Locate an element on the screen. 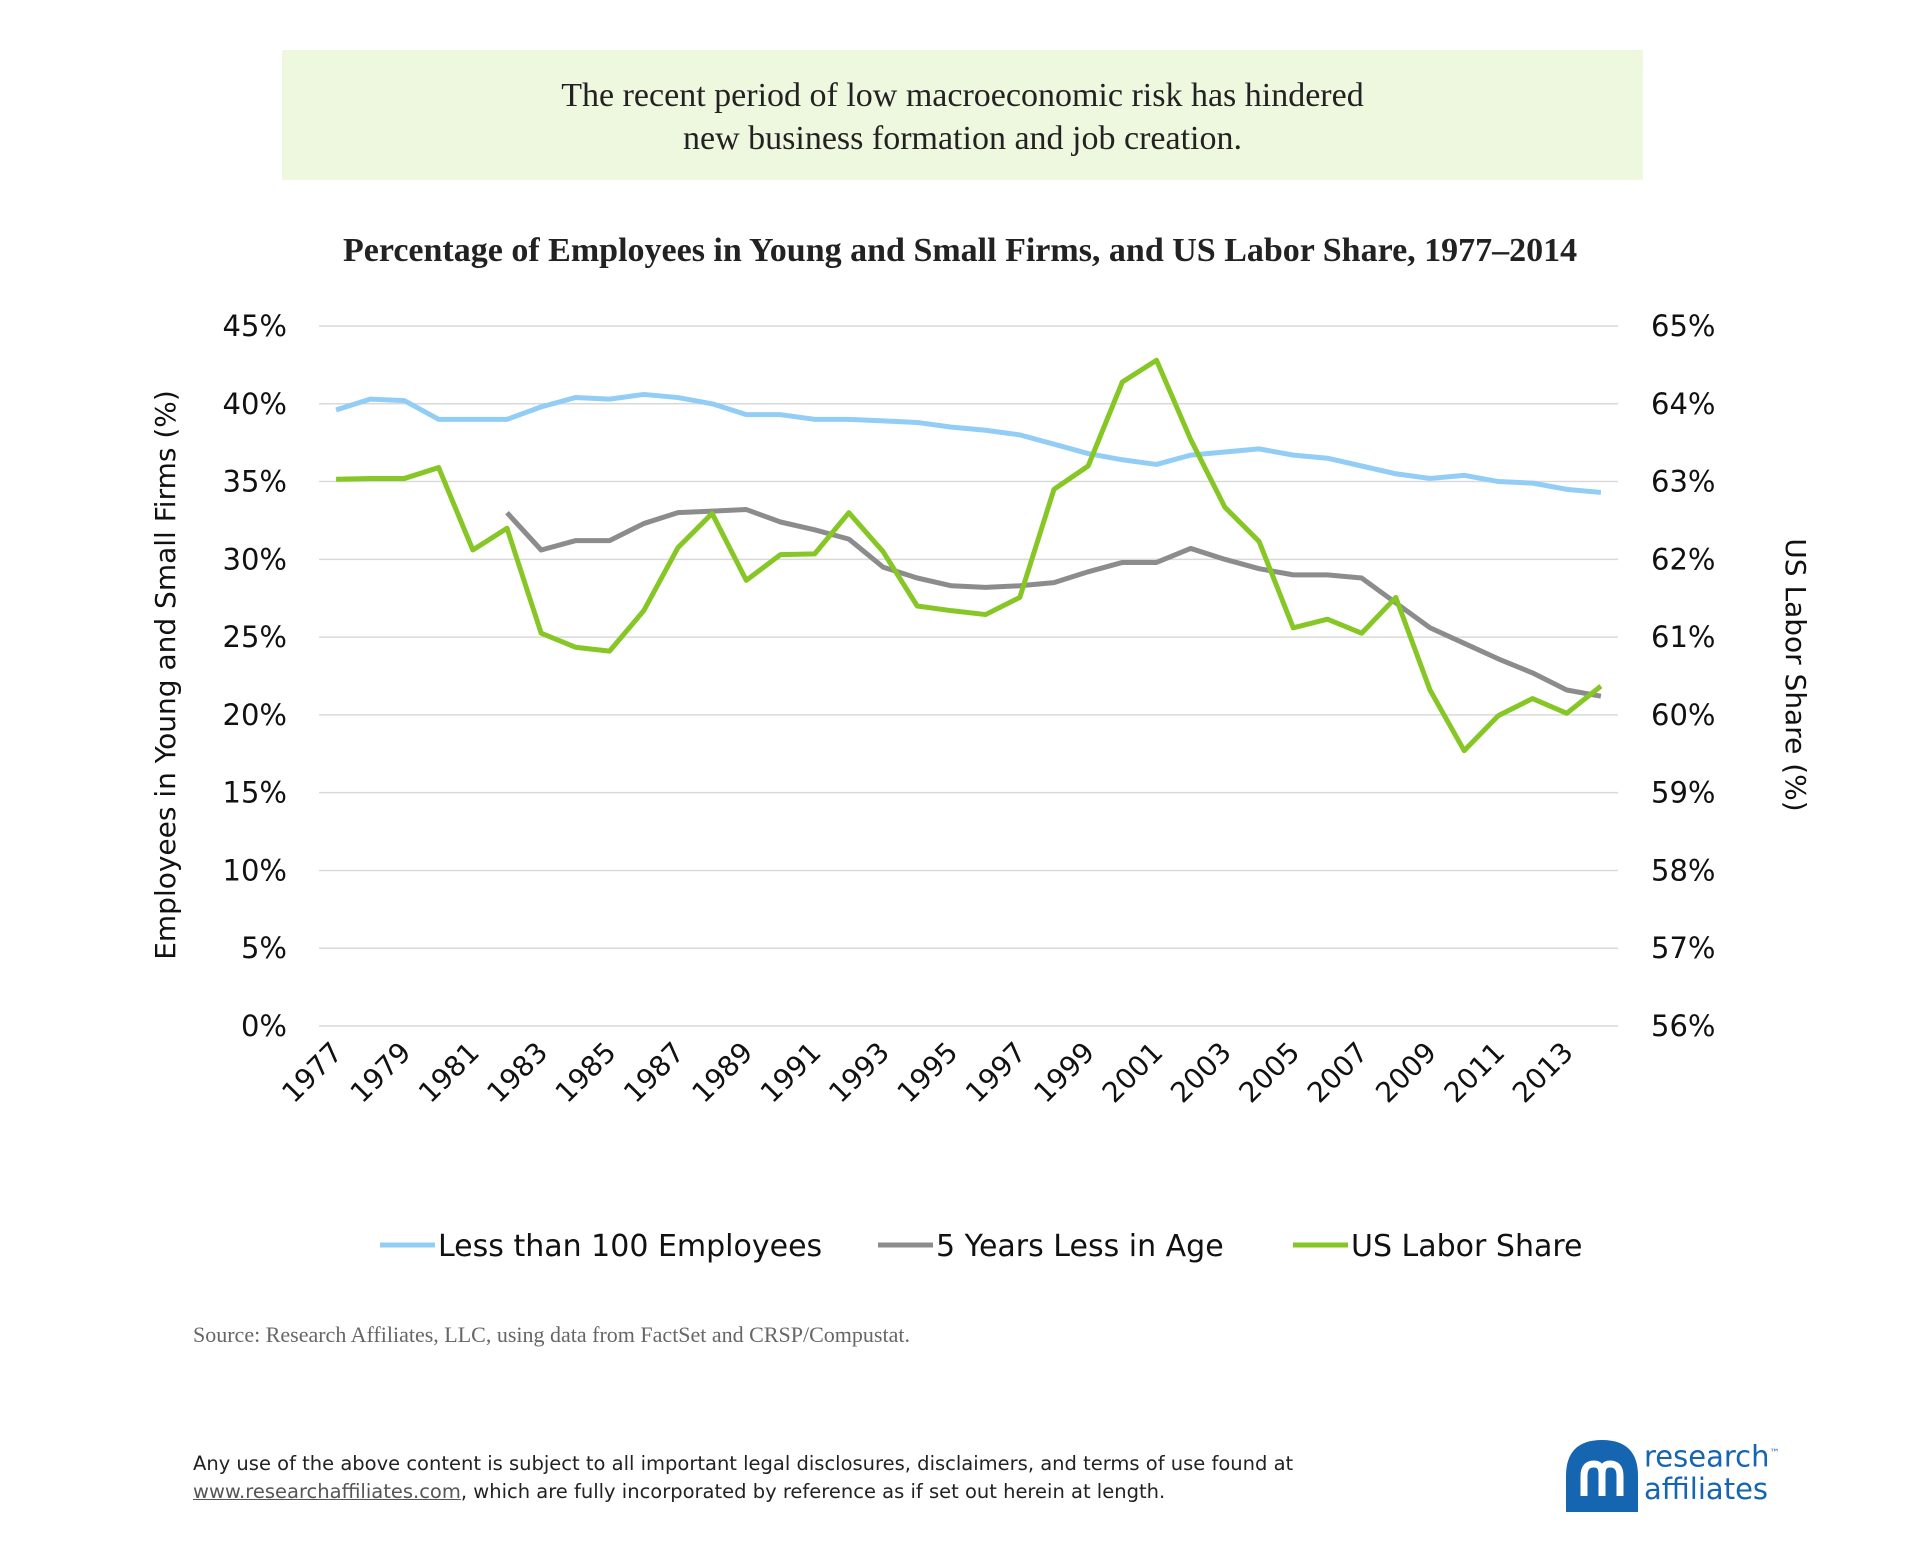  footer-link: www.researchaffiliates.com is located at coordinates (327, 1491).